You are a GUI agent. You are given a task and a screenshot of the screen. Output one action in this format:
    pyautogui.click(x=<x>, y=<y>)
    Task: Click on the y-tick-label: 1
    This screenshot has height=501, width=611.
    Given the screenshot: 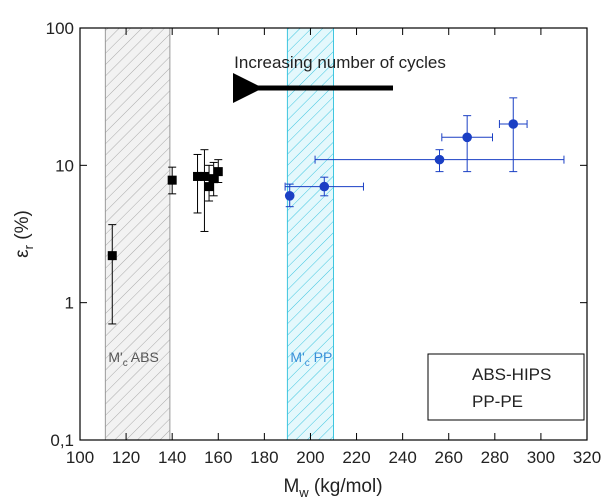 What is the action you would take?
    pyautogui.click(x=69, y=303)
    